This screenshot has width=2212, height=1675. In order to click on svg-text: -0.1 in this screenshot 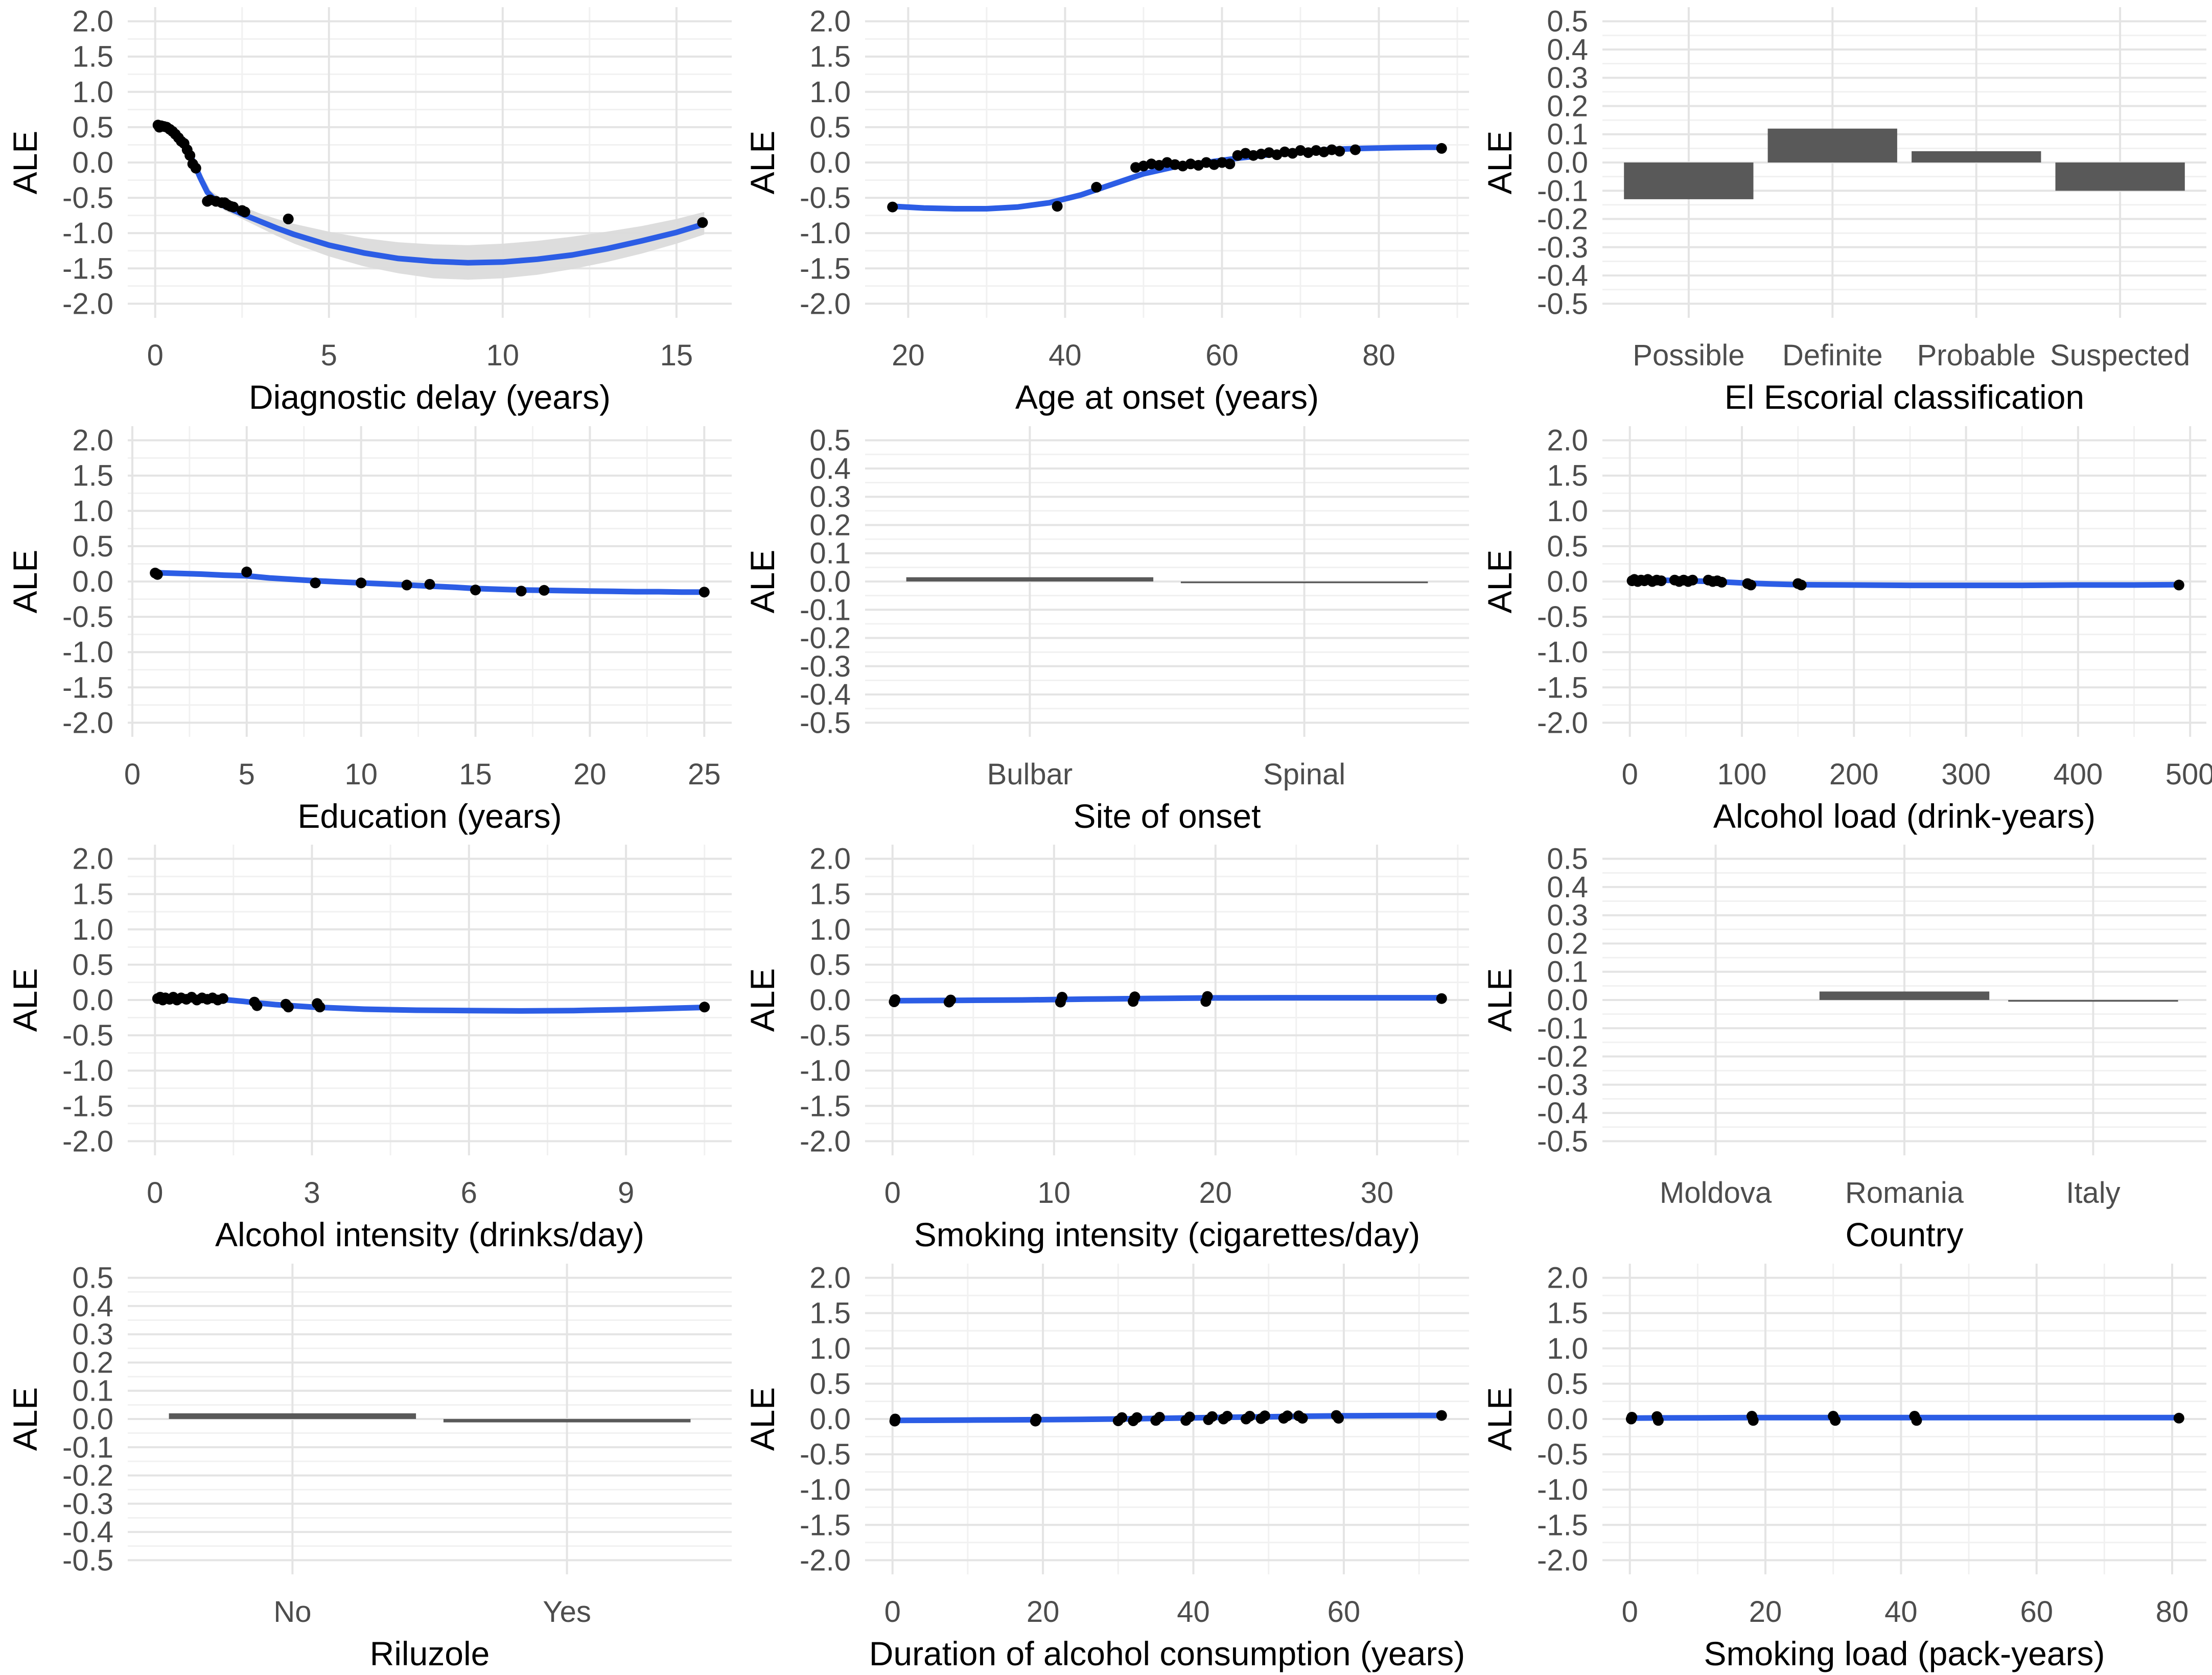, I will do `click(87, 1447)`.